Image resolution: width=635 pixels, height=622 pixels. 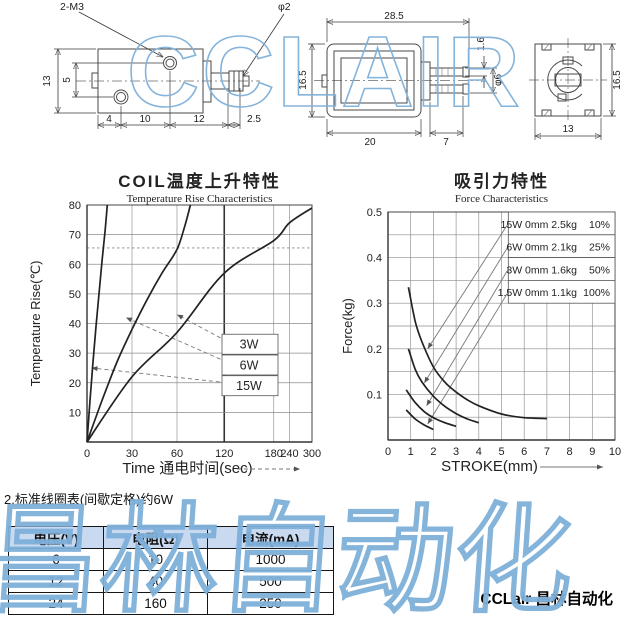 What do you see at coordinates (67, 80) in the screenshot?
I see `dim-hole-offset-label: 5` at bounding box center [67, 80].